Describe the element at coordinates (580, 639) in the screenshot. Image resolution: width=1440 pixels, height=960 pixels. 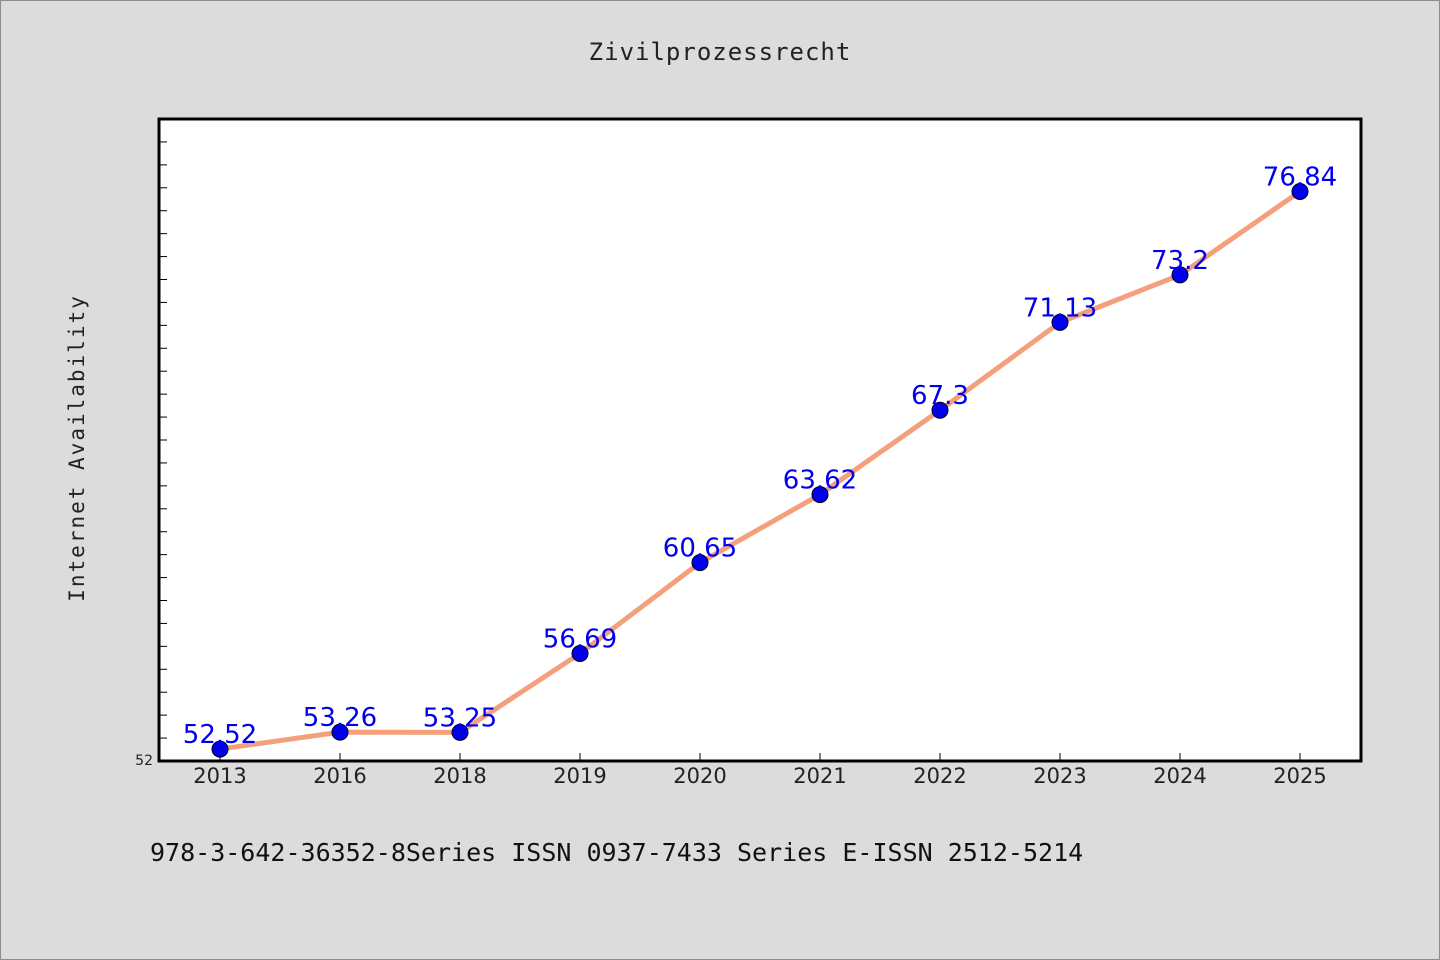
I see `data-label: 56.69` at that location.